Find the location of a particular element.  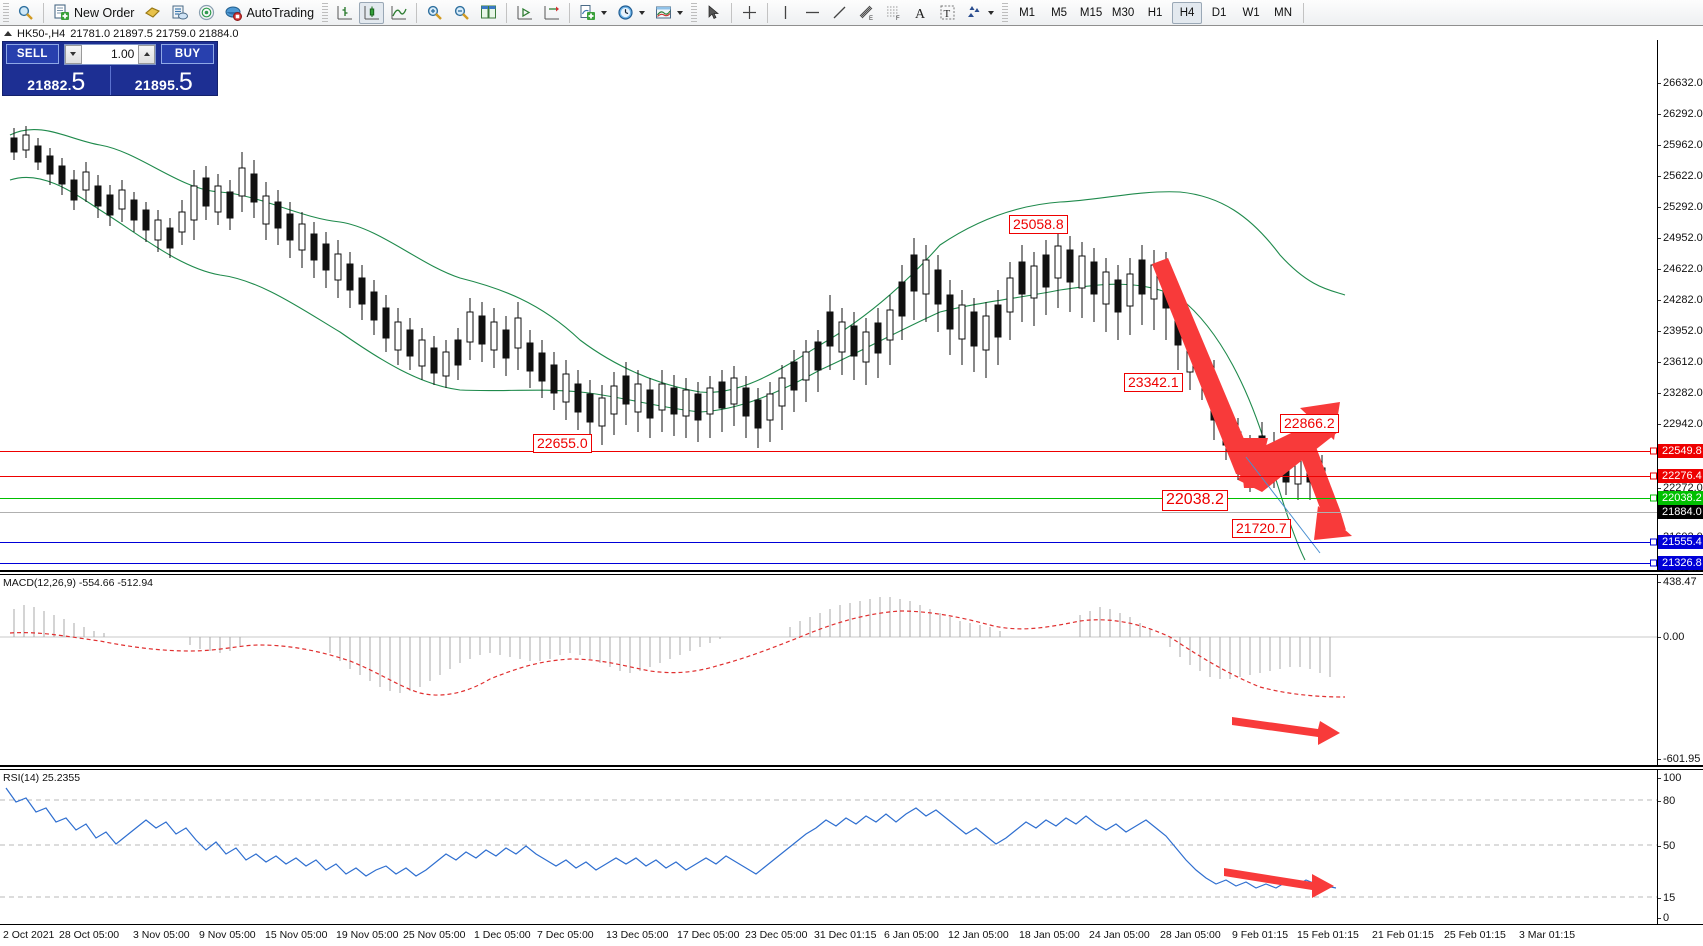

tile-windows-button is located at coordinates (488, 13).